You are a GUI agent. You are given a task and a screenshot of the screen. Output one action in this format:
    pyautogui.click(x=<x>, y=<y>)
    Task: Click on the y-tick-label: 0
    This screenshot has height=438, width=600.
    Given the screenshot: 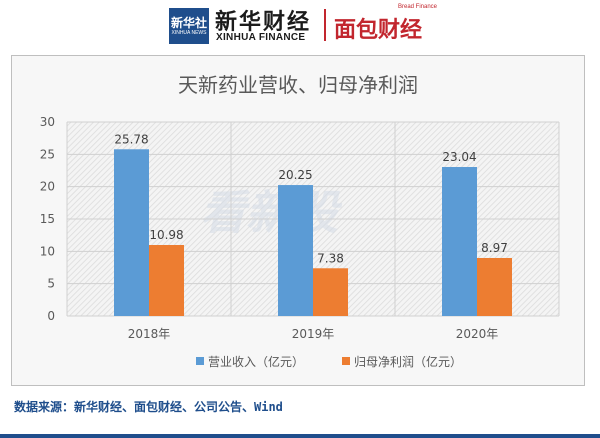 What is the action you would take?
    pyautogui.click(x=51, y=316)
    